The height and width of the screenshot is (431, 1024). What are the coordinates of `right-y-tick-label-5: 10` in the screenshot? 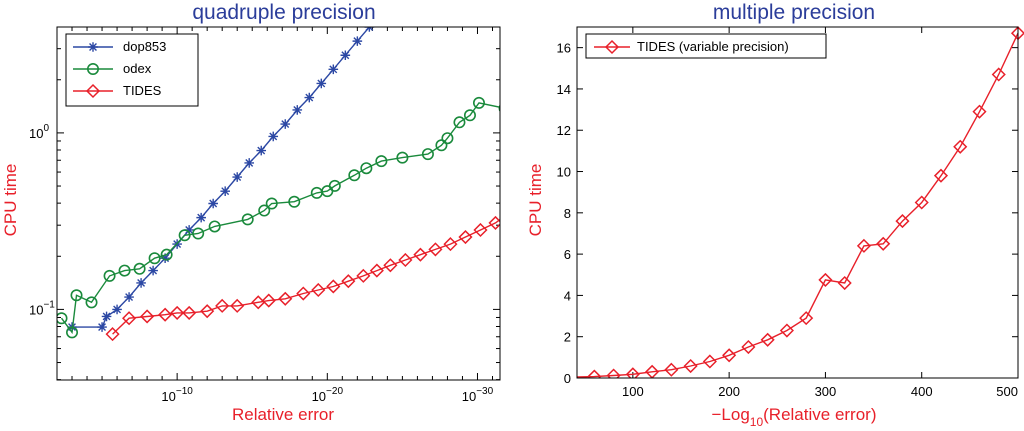 It's located at (564, 172).